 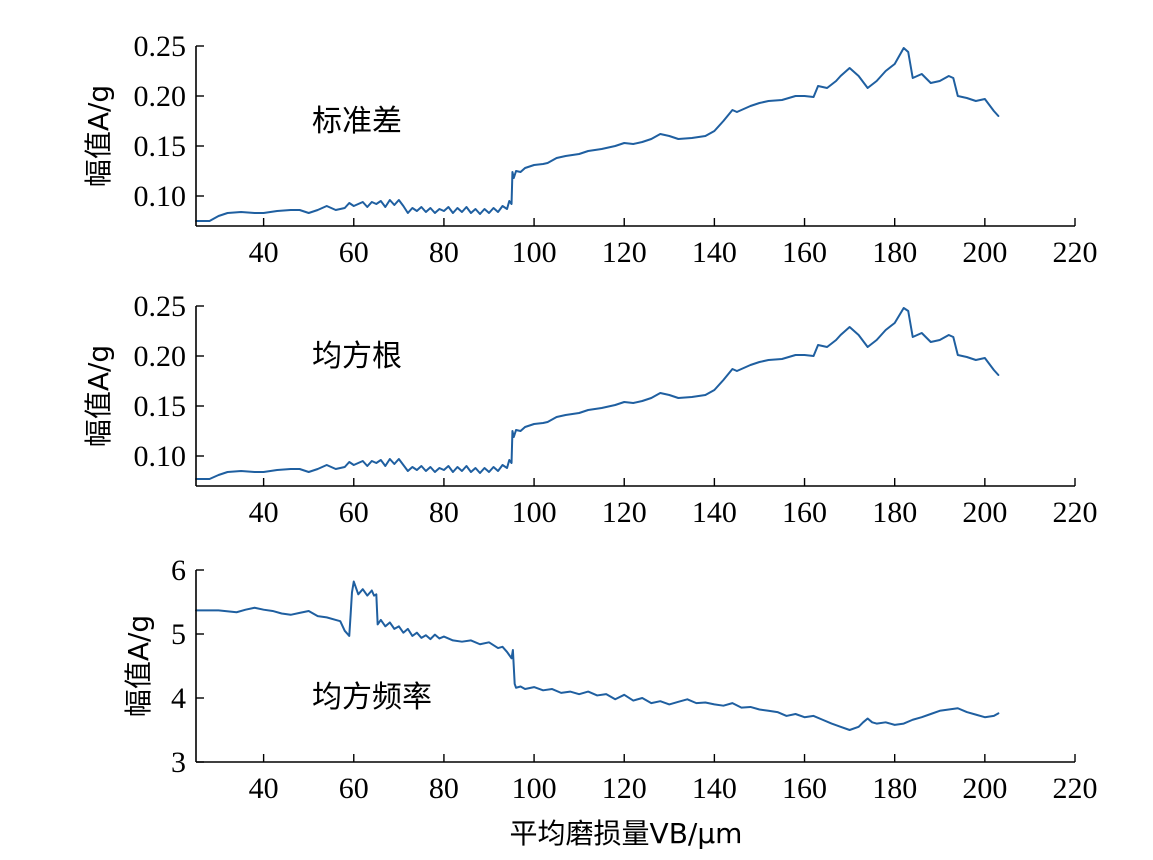 What do you see at coordinates (357, 121) in the screenshot?
I see `annotation-std-dev: 标准差` at bounding box center [357, 121].